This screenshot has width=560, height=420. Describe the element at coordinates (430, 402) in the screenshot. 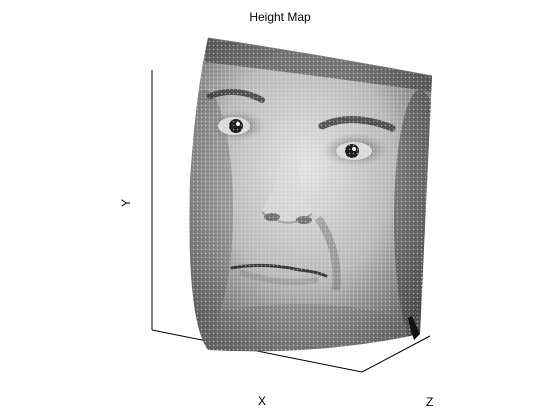

I see `z-axis-label: Z` at that location.